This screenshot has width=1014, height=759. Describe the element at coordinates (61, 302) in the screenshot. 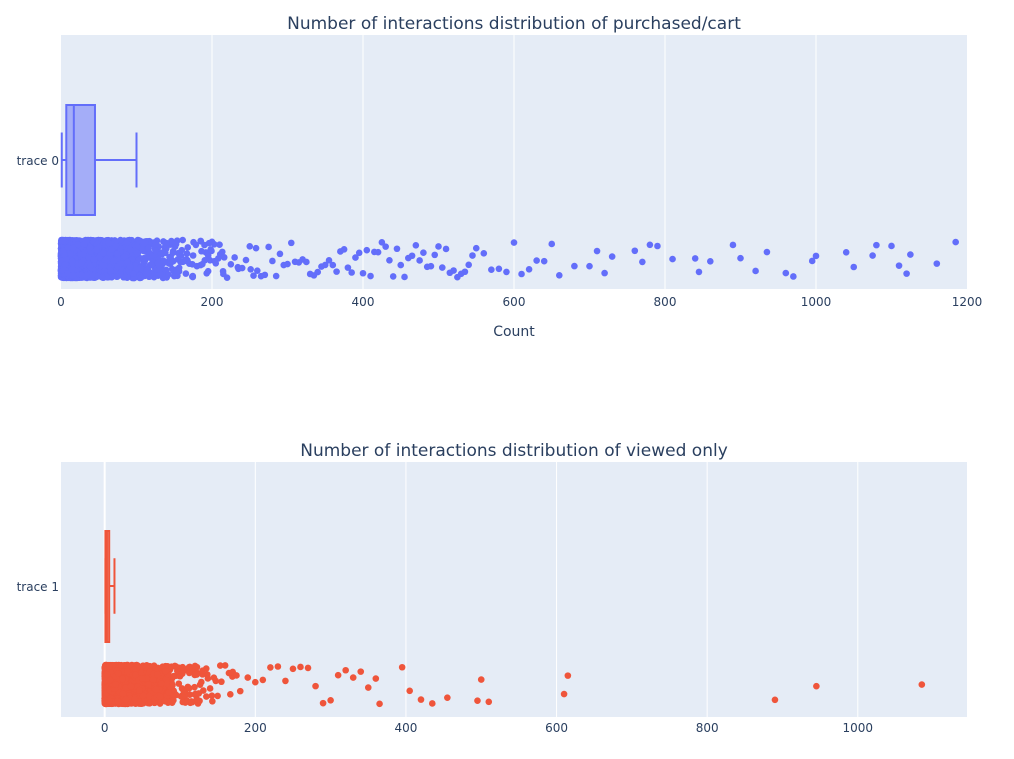

I see `x-tick-label: 0` at that location.